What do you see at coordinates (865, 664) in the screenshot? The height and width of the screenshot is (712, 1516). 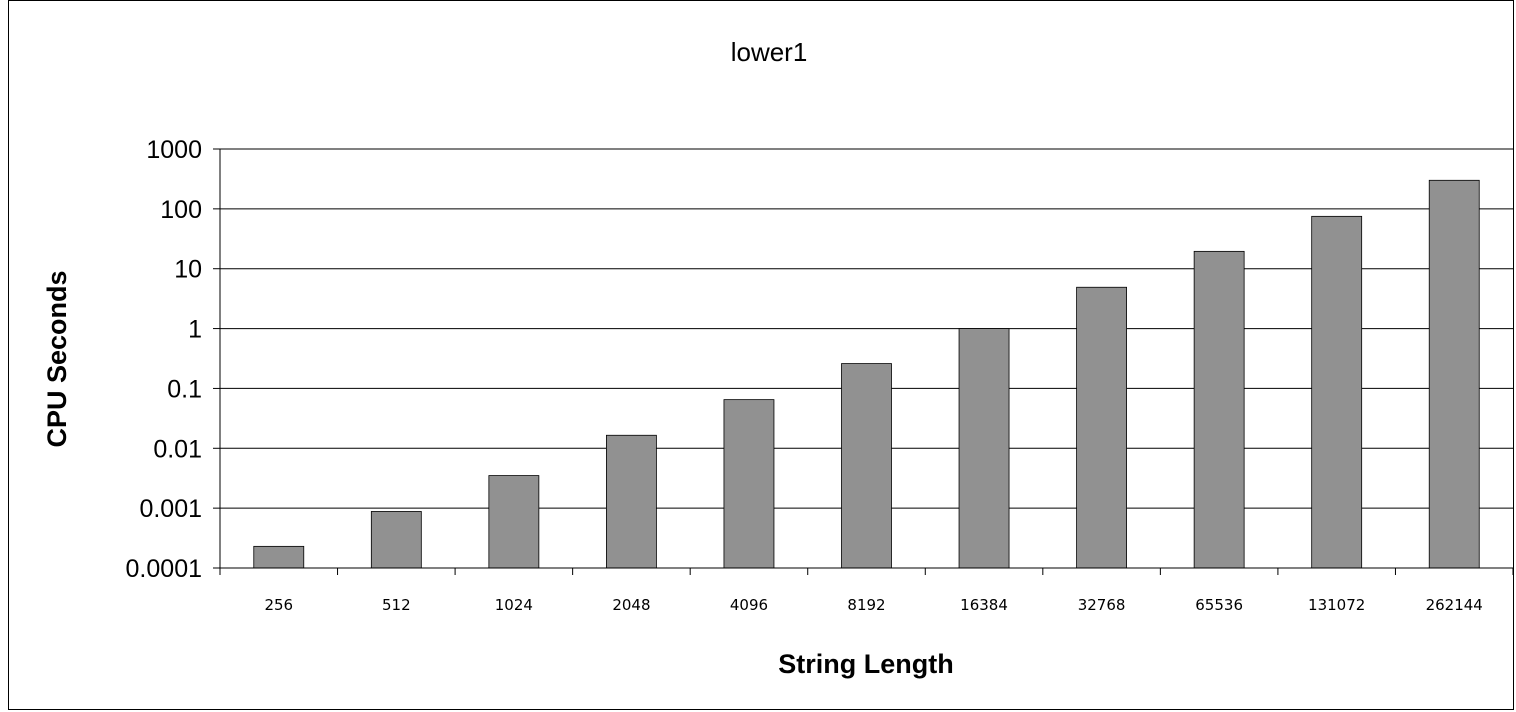 I see `x-axis-title: String Length` at bounding box center [865, 664].